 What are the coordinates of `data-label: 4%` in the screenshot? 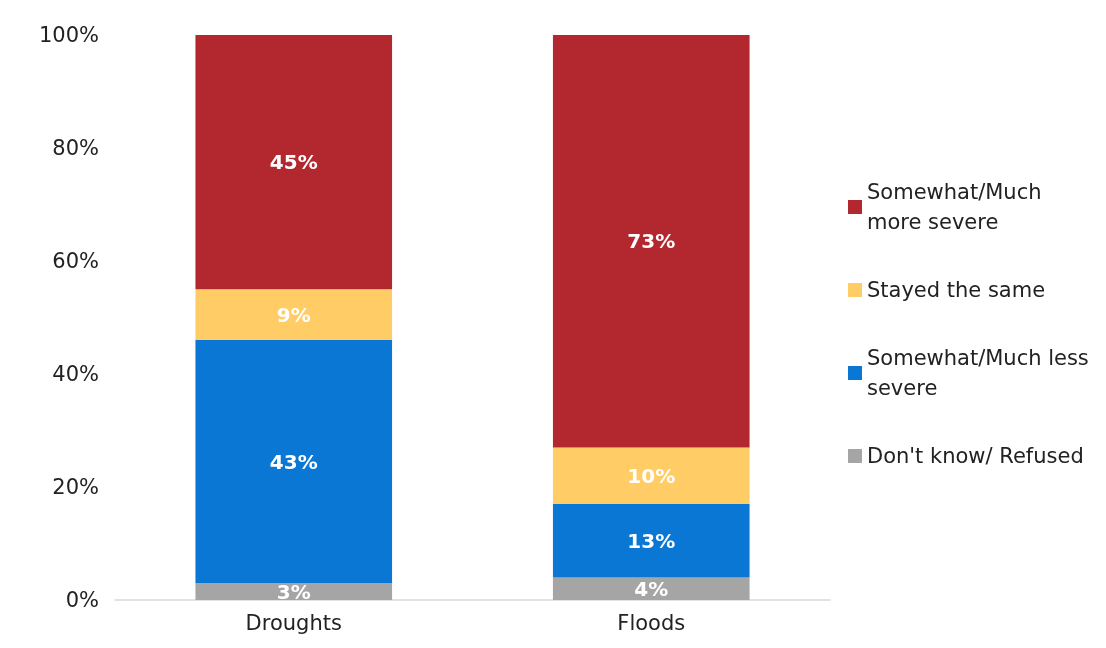 It's located at (651, 588).